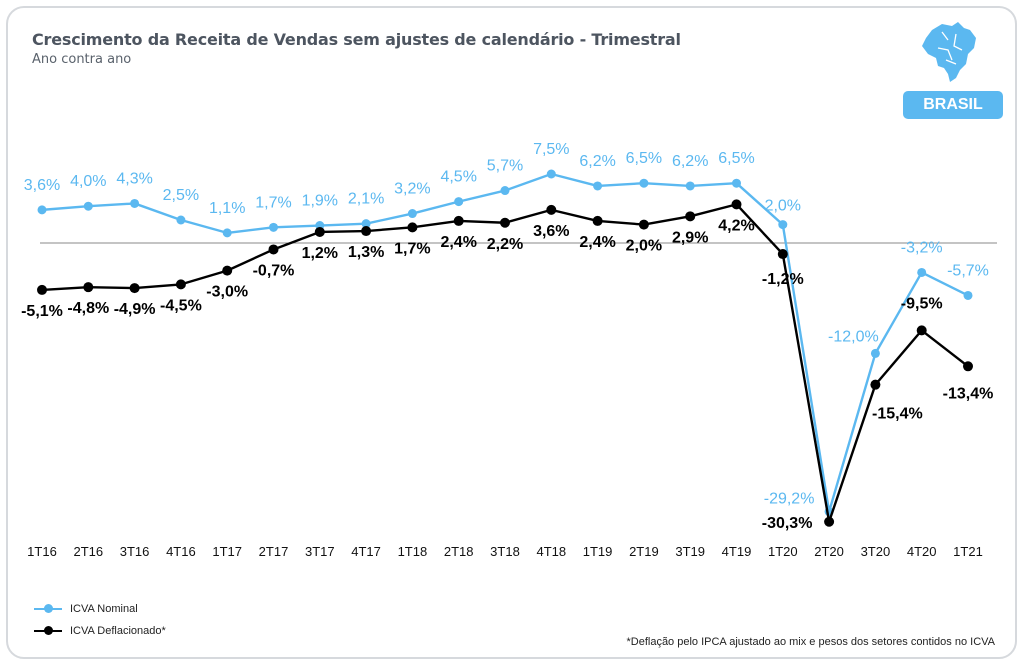 Image resolution: width=1025 pixels, height=667 pixels. What do you see at coordinates (366, 199) in the screenshot?
I see `data-label-nominal: 2,1%` at bounding box center [366, 199].